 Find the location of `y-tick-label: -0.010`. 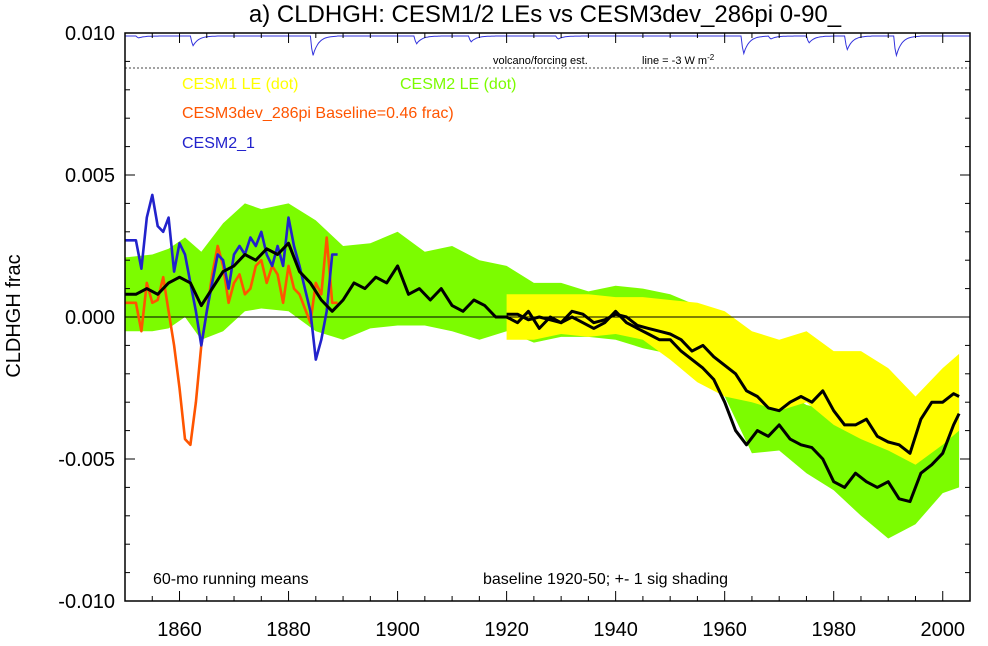

y-tick-label: -0.010 is located at coordinates (86, 602).